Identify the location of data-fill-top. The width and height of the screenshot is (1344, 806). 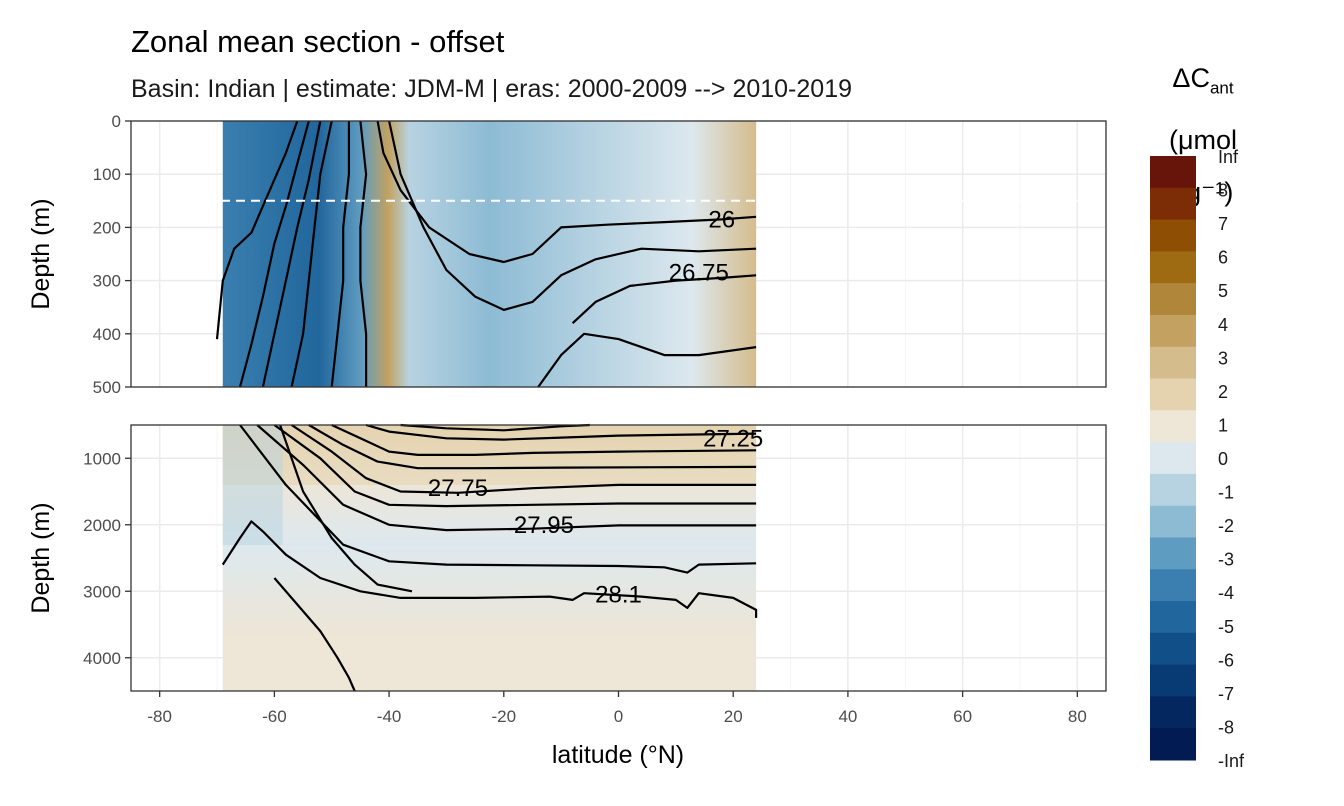
(489, 254).